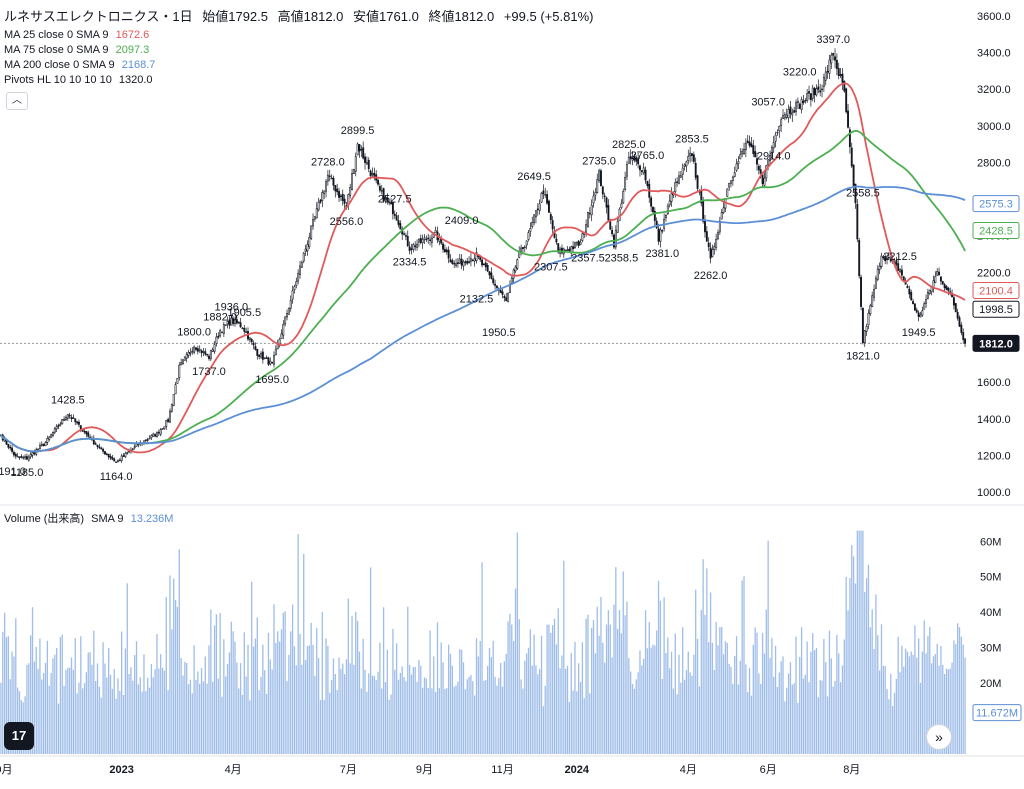  Describe the element at coordinates (17, 101) in the screenshot. I see `collapse-legend-button: ︿` at that location.